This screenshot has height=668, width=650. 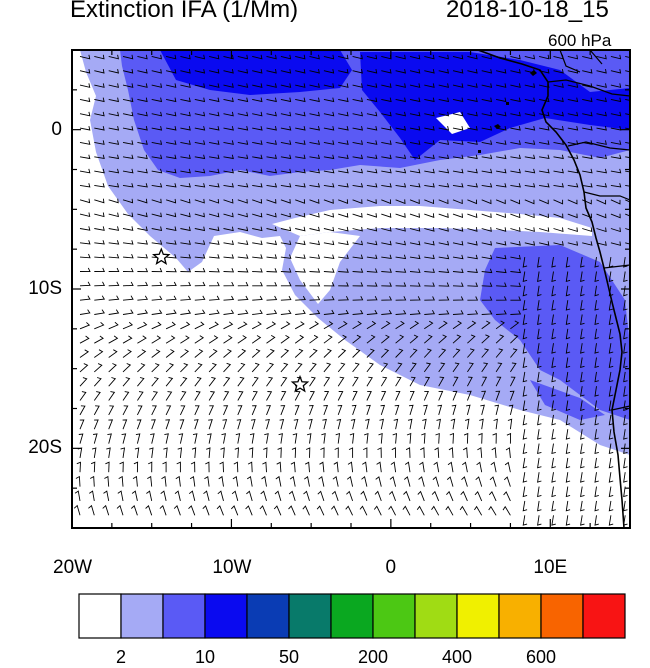 I want to click on station-markers, so click(x=231, y=320).